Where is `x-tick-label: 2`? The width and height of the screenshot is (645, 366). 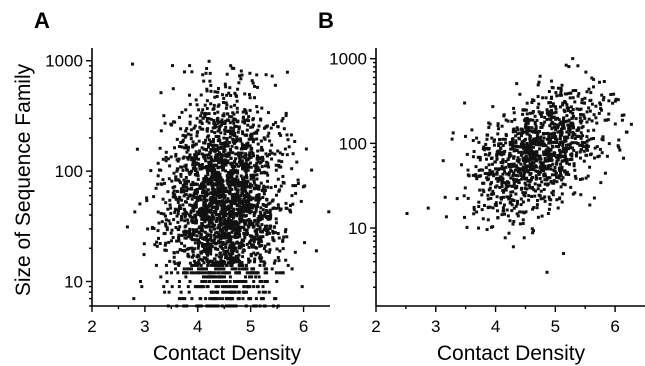
x-tick-label: 2 is located at coordinates (375, 326).